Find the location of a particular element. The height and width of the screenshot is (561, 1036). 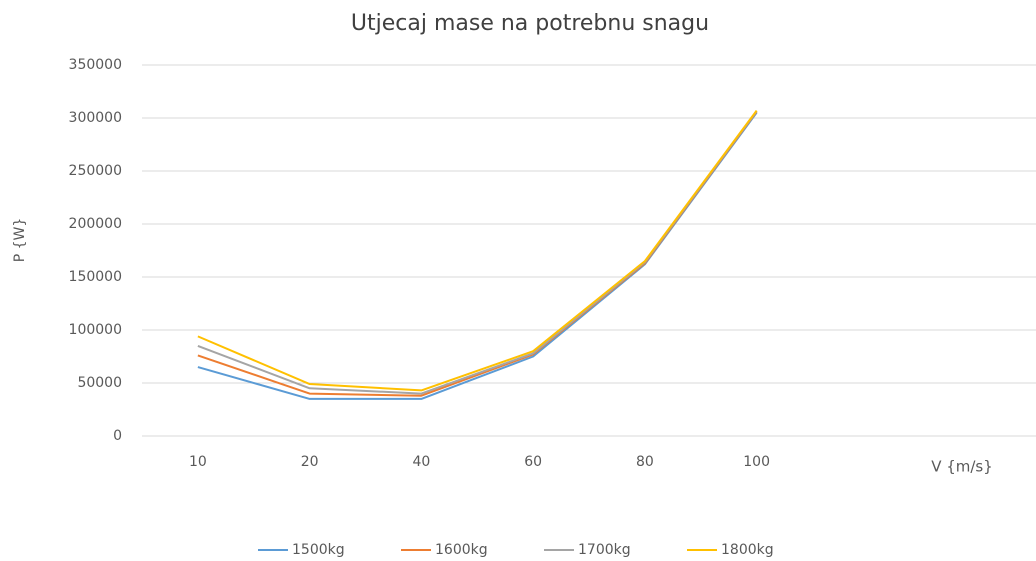

y-tick-label: 100000 is located at coordinates (95, 330).